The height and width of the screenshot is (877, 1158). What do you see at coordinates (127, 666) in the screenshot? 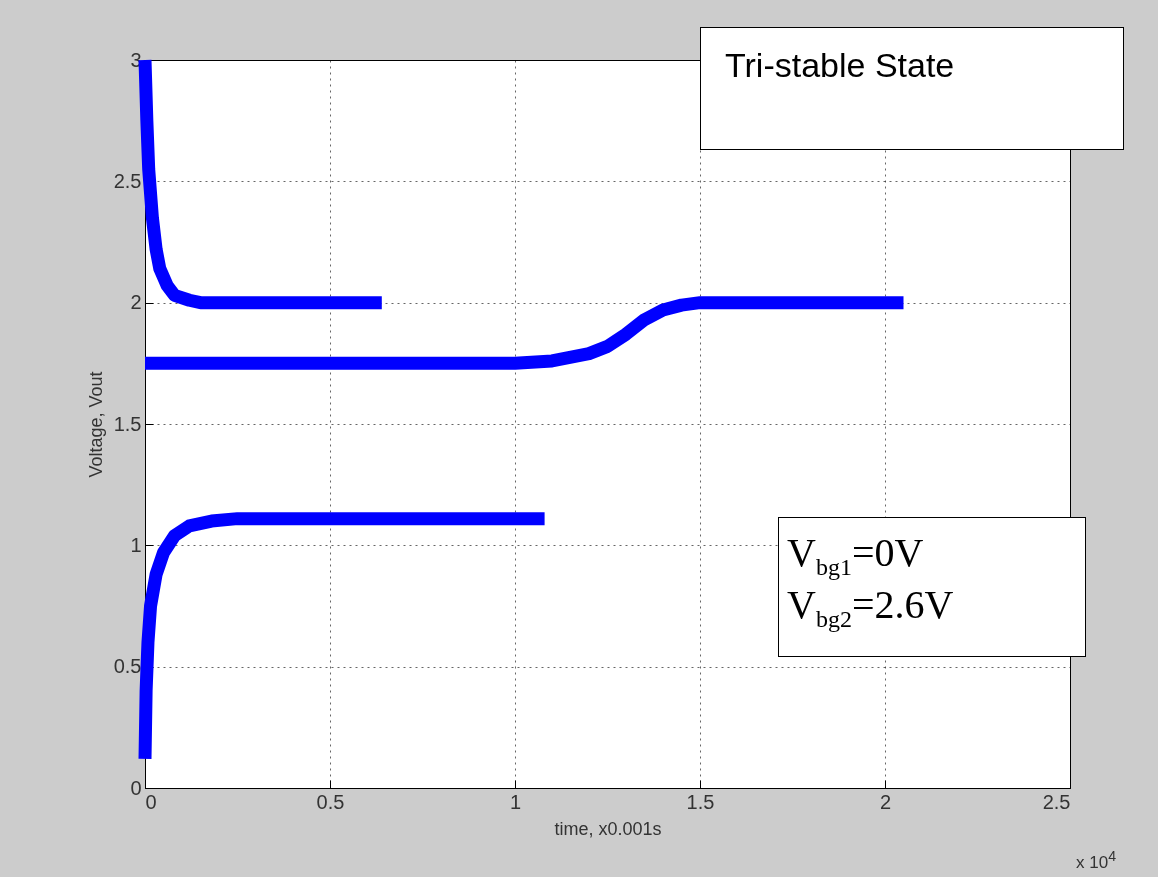
I see `y-tick-label: 0.5` at bounding box center [127, 666].